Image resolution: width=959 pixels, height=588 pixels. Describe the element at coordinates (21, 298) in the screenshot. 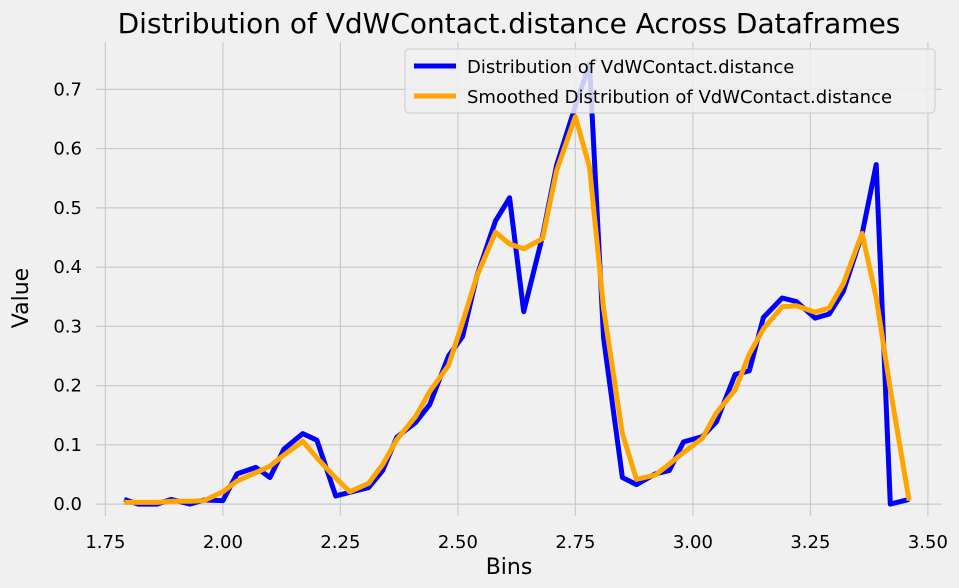

I see `y-axis-label: Value` at that location.